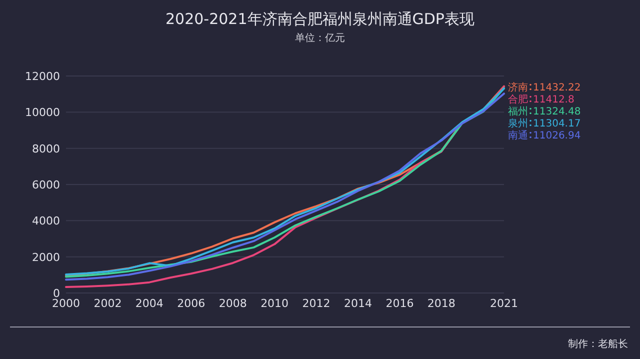 Image resolution: width=640 pixels, height=359 pixels. I want to click on chart-title: 2020-2021年济南合肥福州泉州南通GDP表现, so click(320, 19).